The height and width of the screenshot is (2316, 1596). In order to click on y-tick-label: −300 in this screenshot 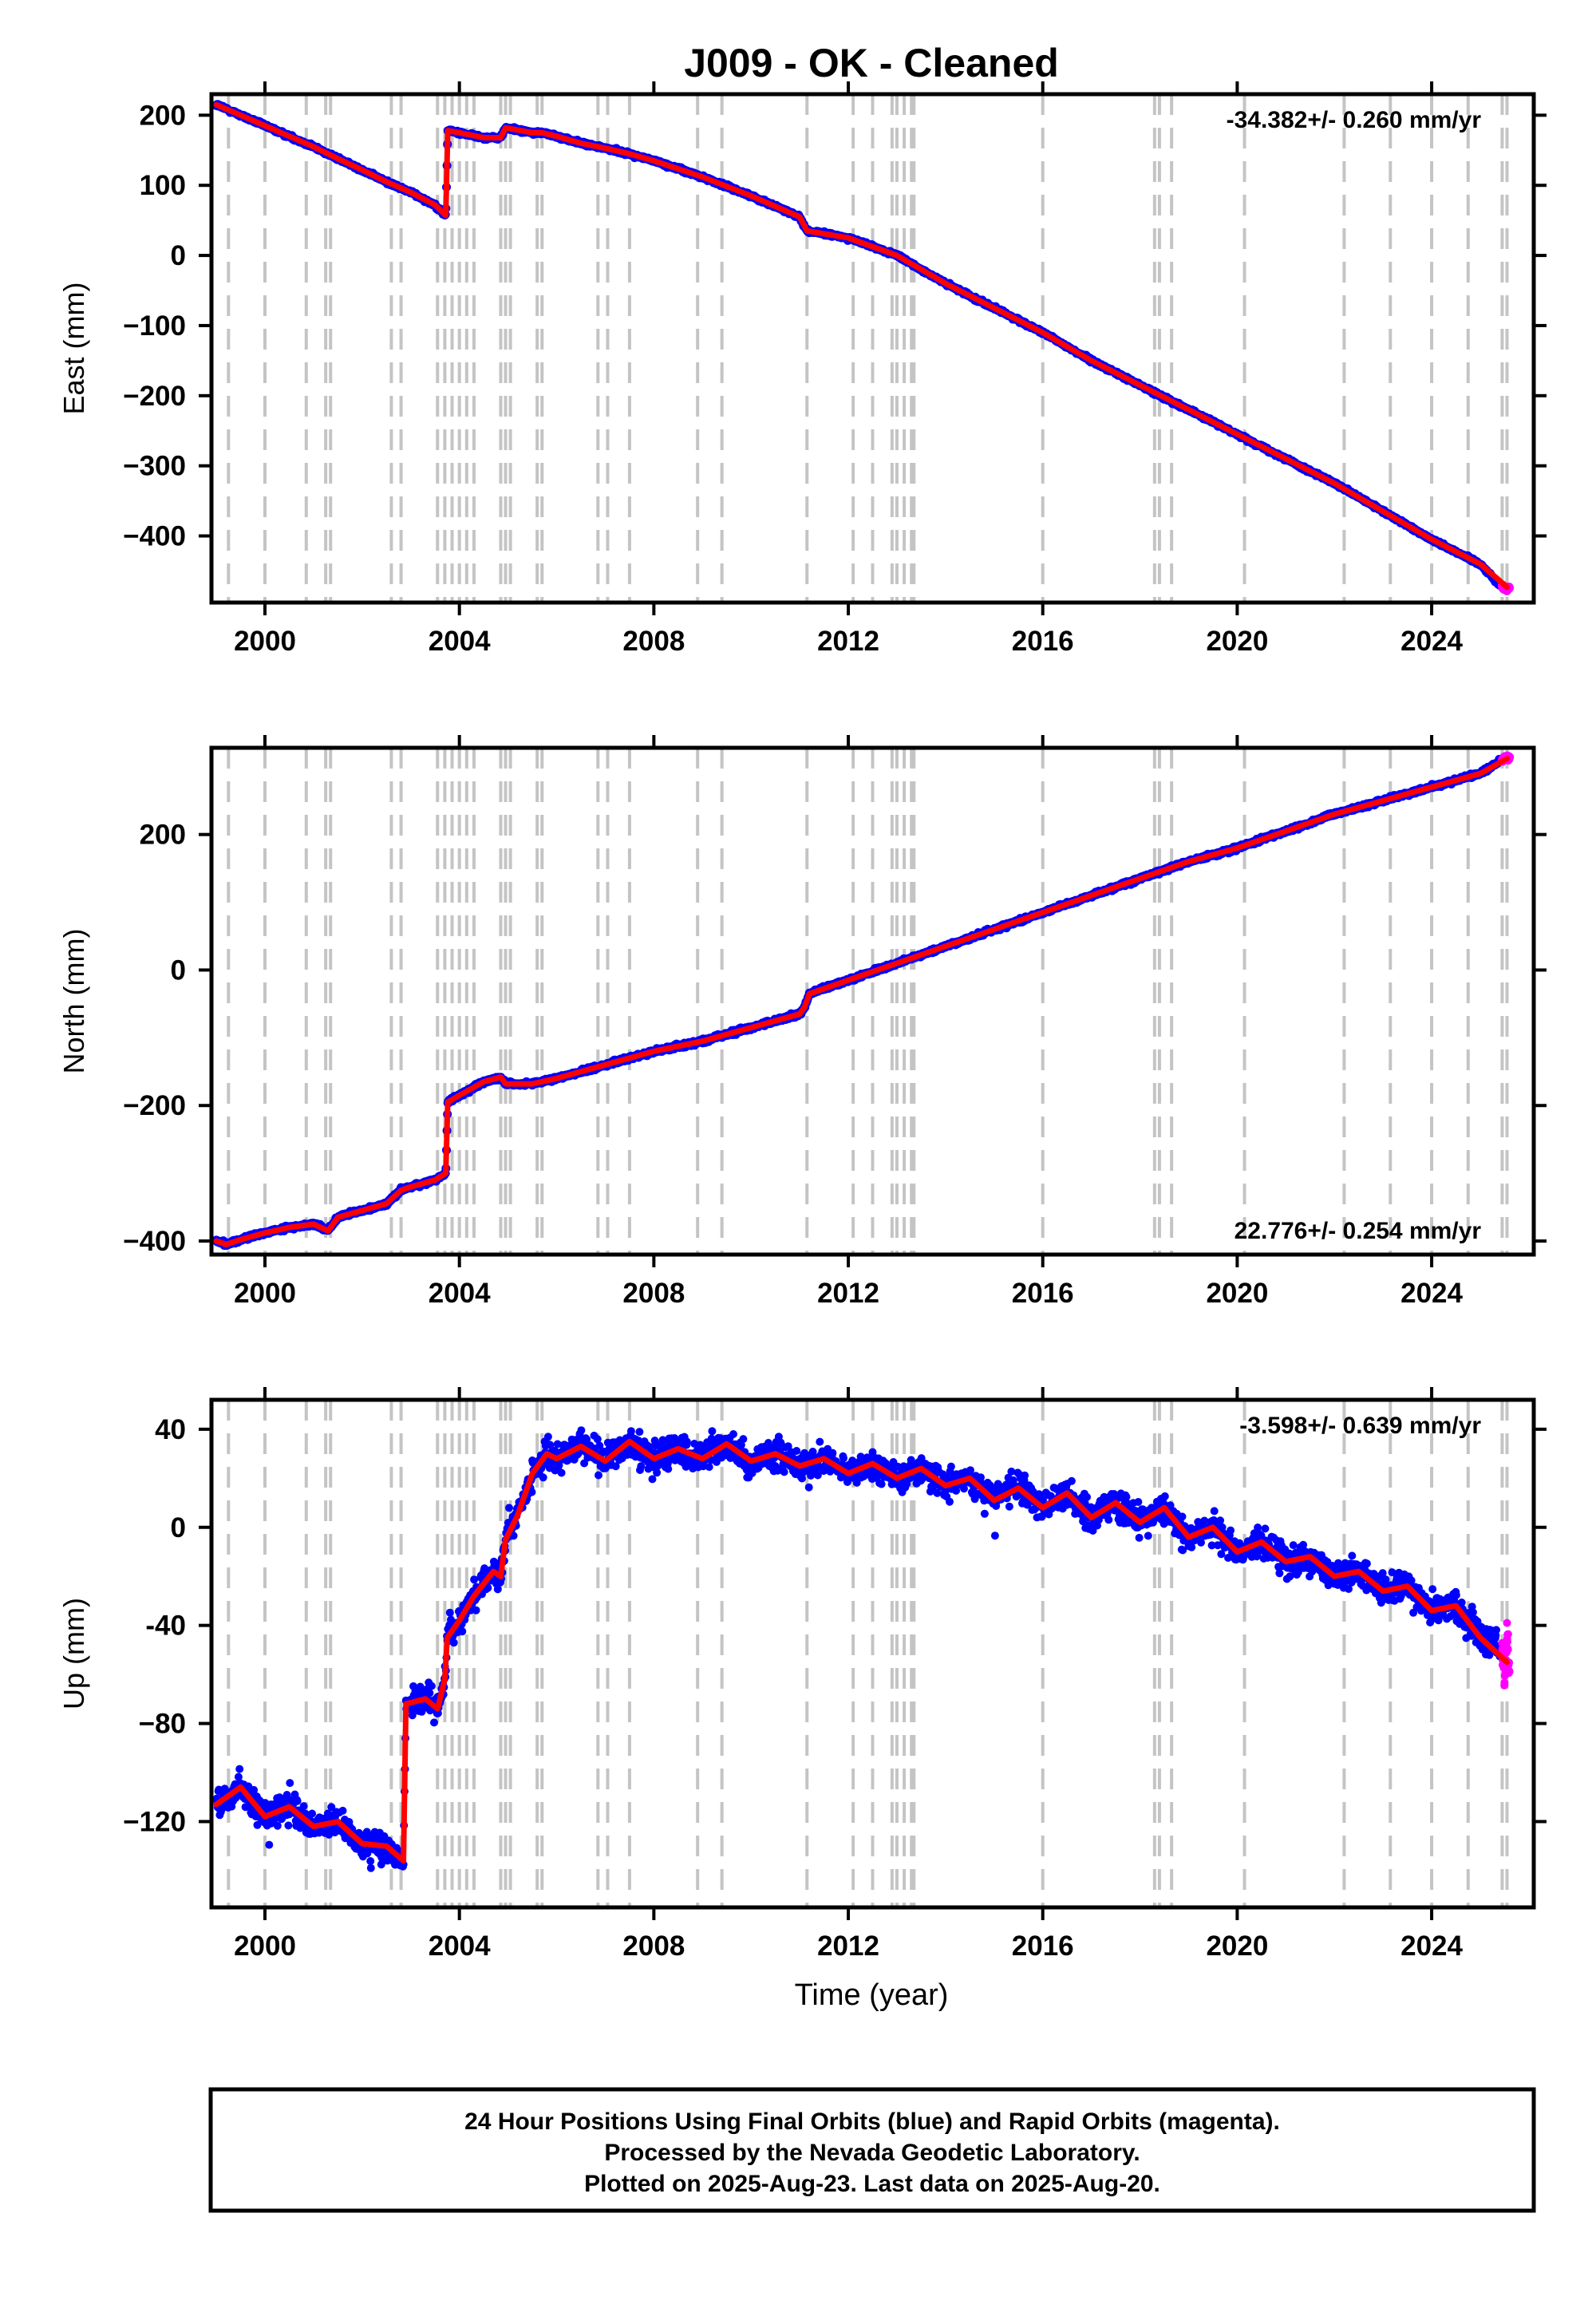, I will do `click(154, 466)`.